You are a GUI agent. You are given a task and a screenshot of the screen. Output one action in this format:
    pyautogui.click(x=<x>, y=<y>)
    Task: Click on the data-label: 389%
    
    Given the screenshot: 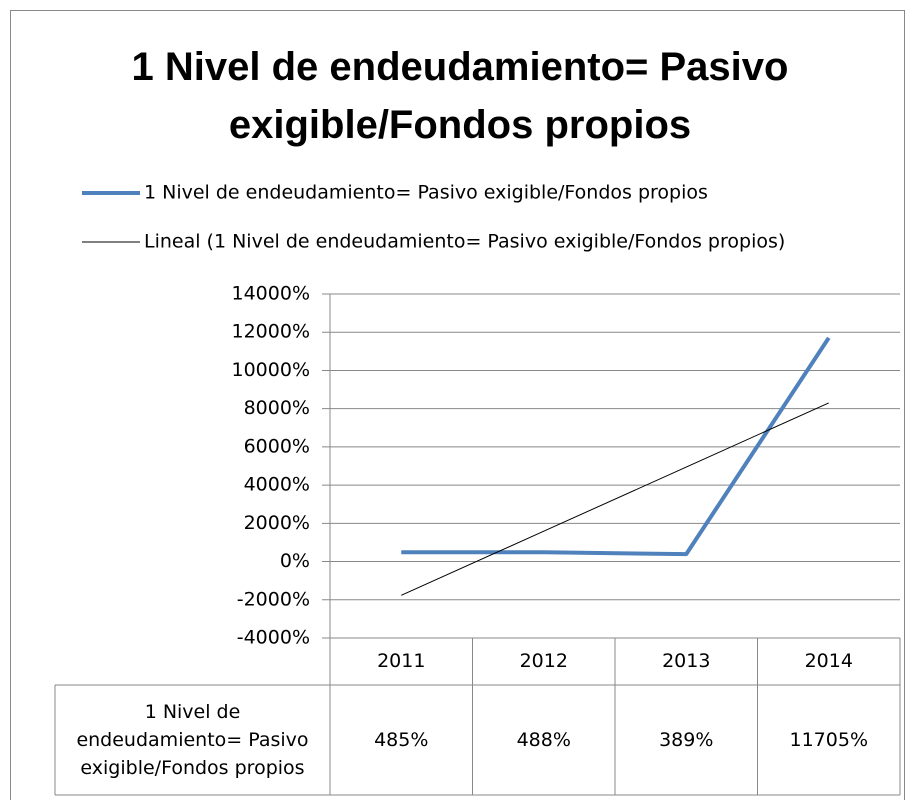 What is the action you would take?
    pyautogui.click(x=686, y=740)
    